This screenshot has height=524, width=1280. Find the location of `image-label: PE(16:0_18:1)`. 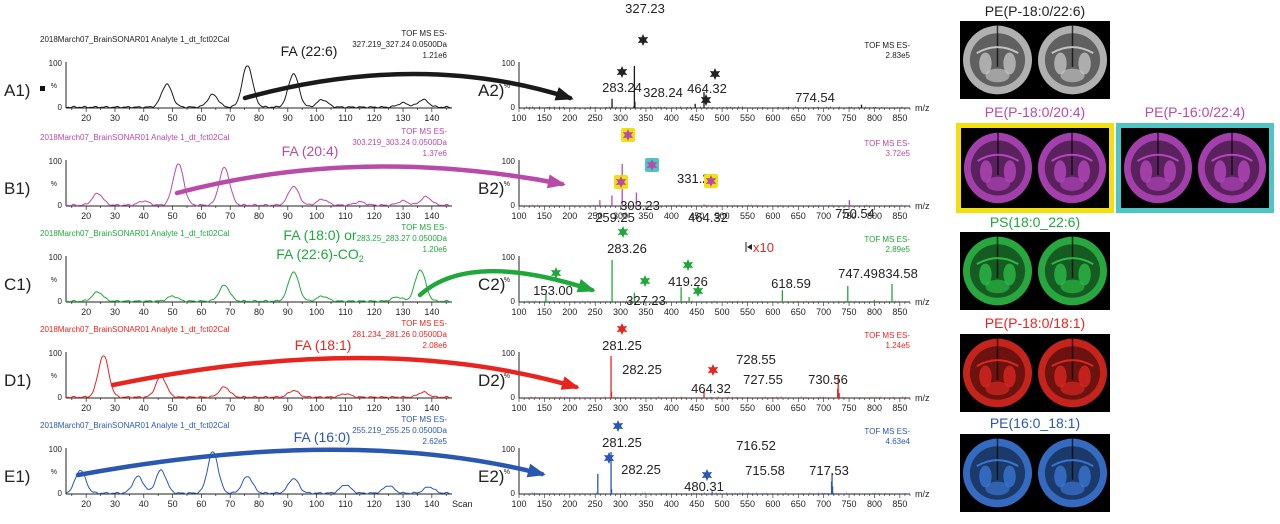

image-label: PE(16:0_18:1) is located at coordinates (1035, 423).